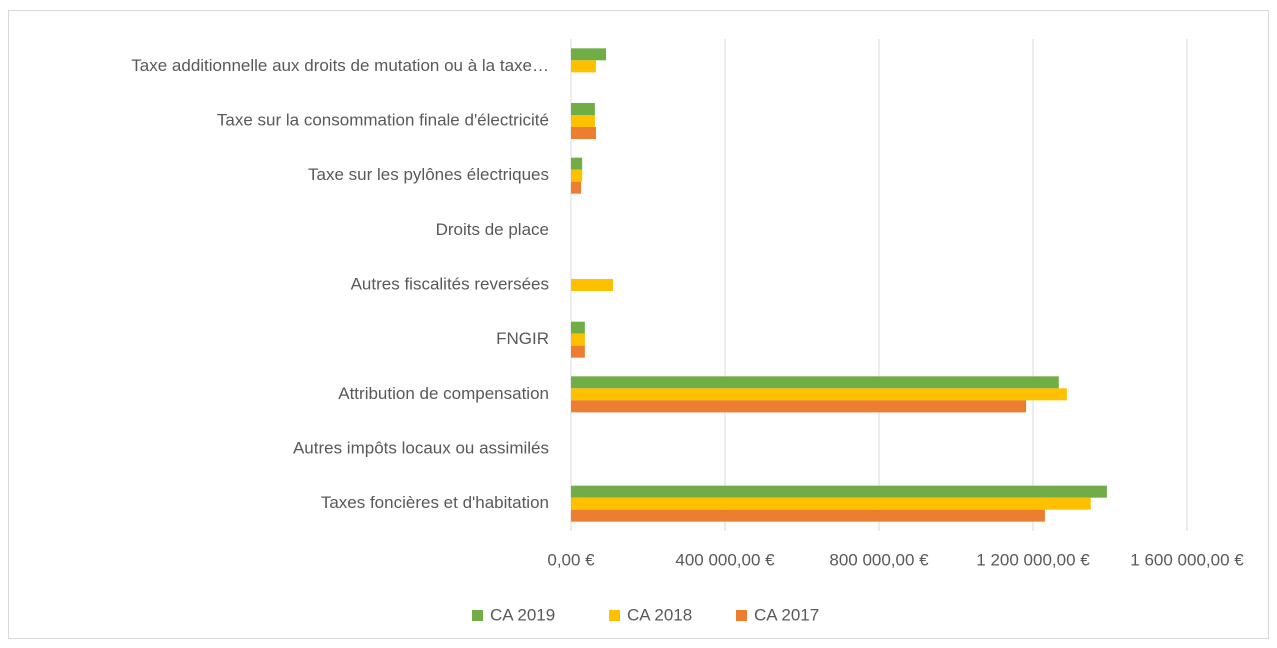  Describe the element at coordinates (786, 614) in the screenshot. I see `legend-label: CA 2017` at that location.